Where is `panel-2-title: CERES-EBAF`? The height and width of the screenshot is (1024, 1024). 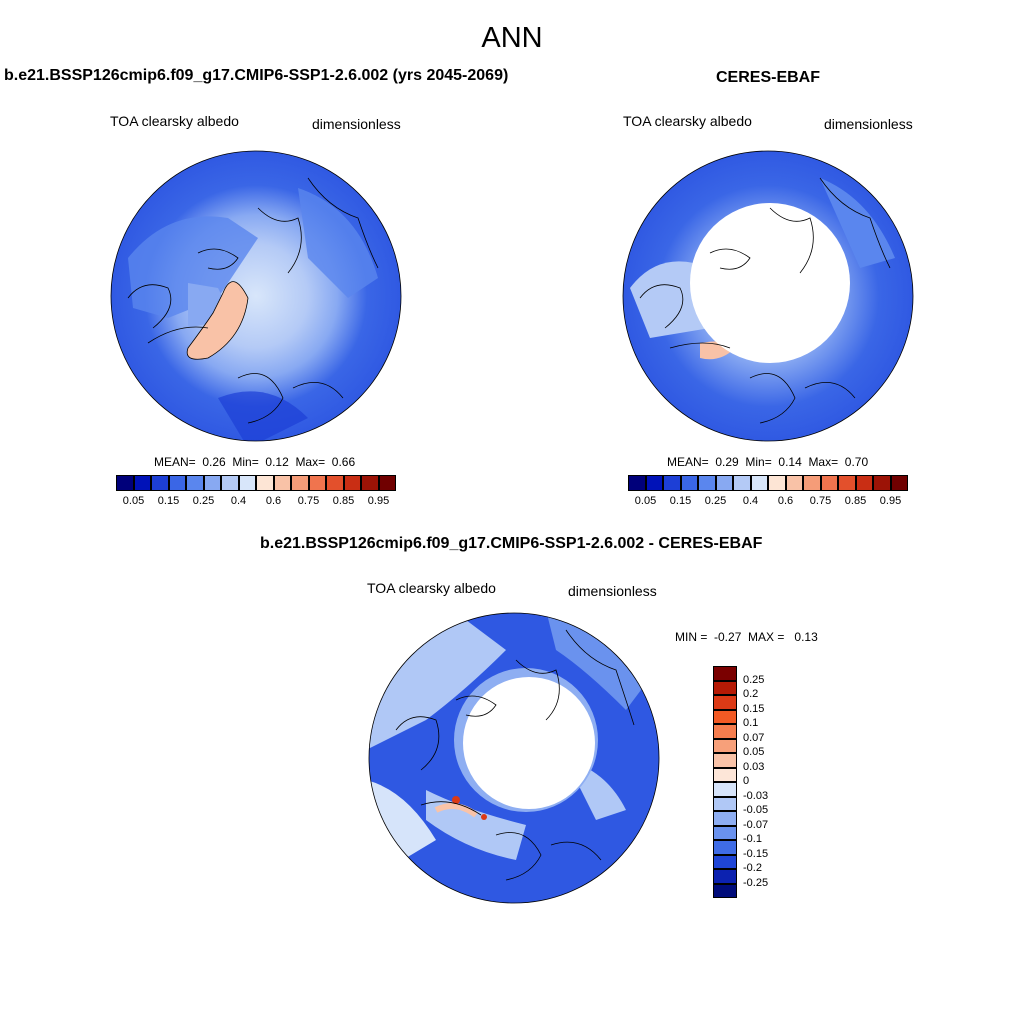 panel-2-title: CERES-EBAF is located at coordinates (768, 77).